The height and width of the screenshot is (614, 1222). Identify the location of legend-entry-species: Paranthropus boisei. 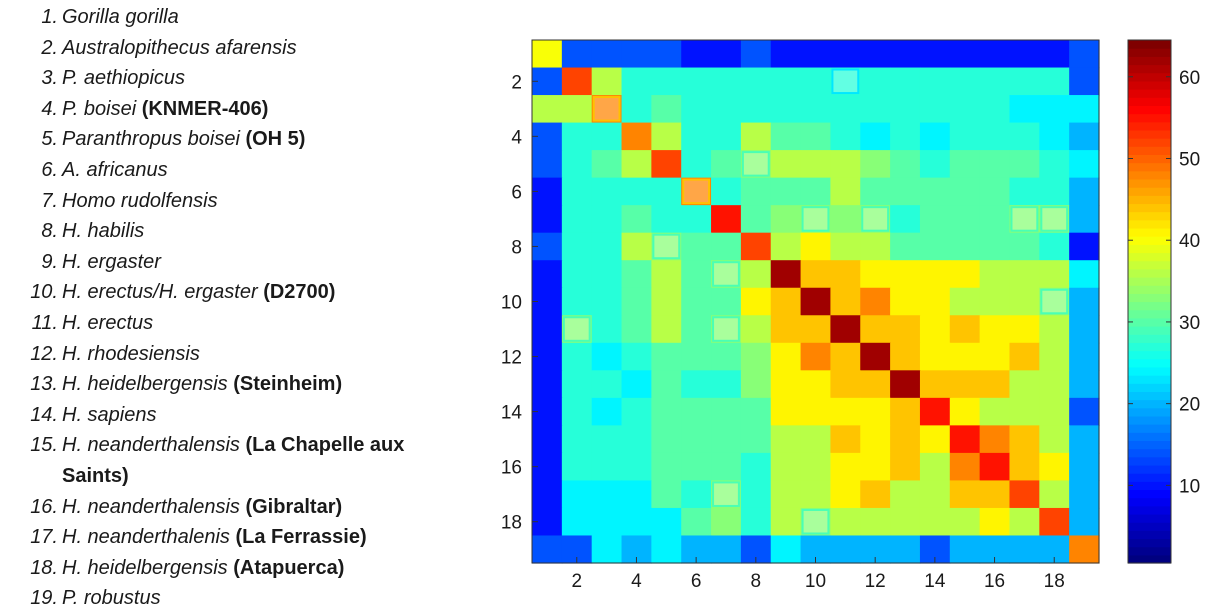
(151, 139).